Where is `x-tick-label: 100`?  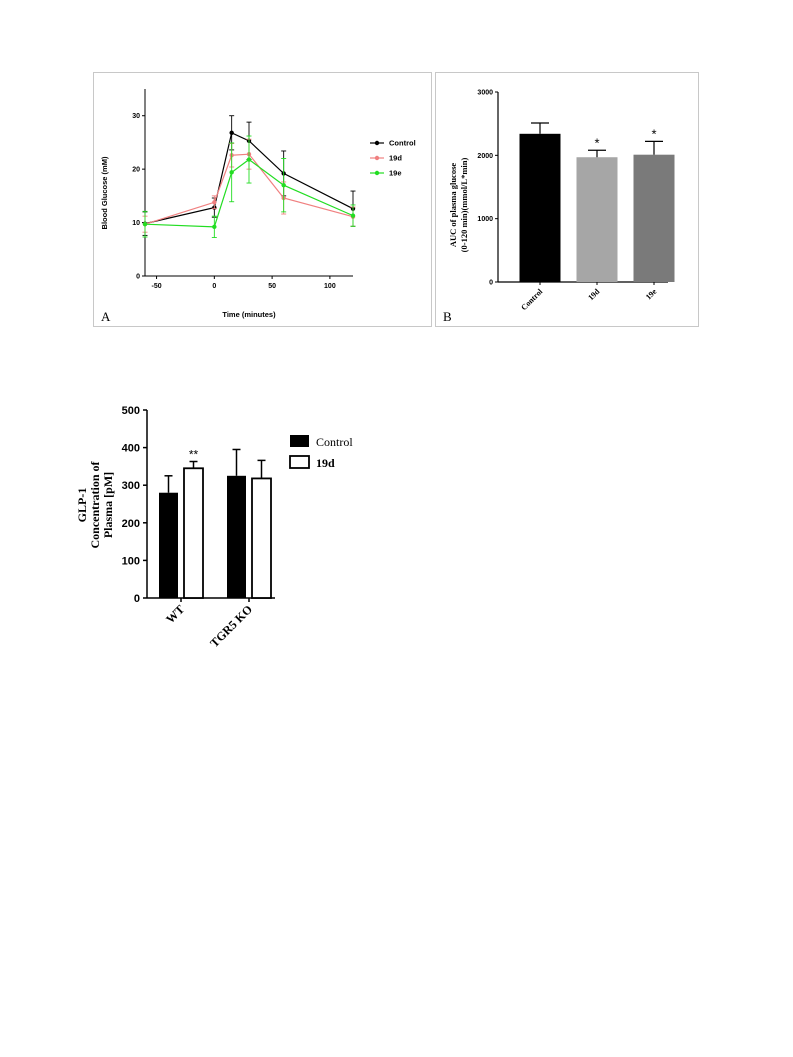 x-tick-label: 100 is located at coordinates (330, 286).